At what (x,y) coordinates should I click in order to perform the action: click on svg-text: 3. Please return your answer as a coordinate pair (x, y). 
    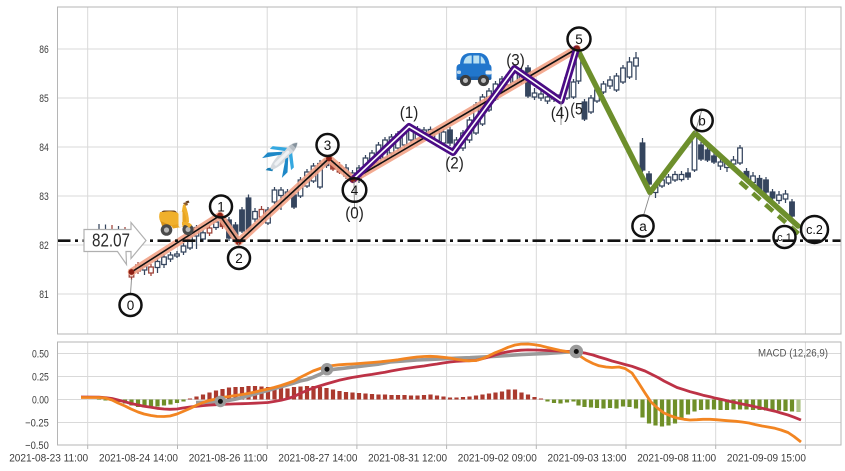
    Looking at the image, I should click on (328, 145).